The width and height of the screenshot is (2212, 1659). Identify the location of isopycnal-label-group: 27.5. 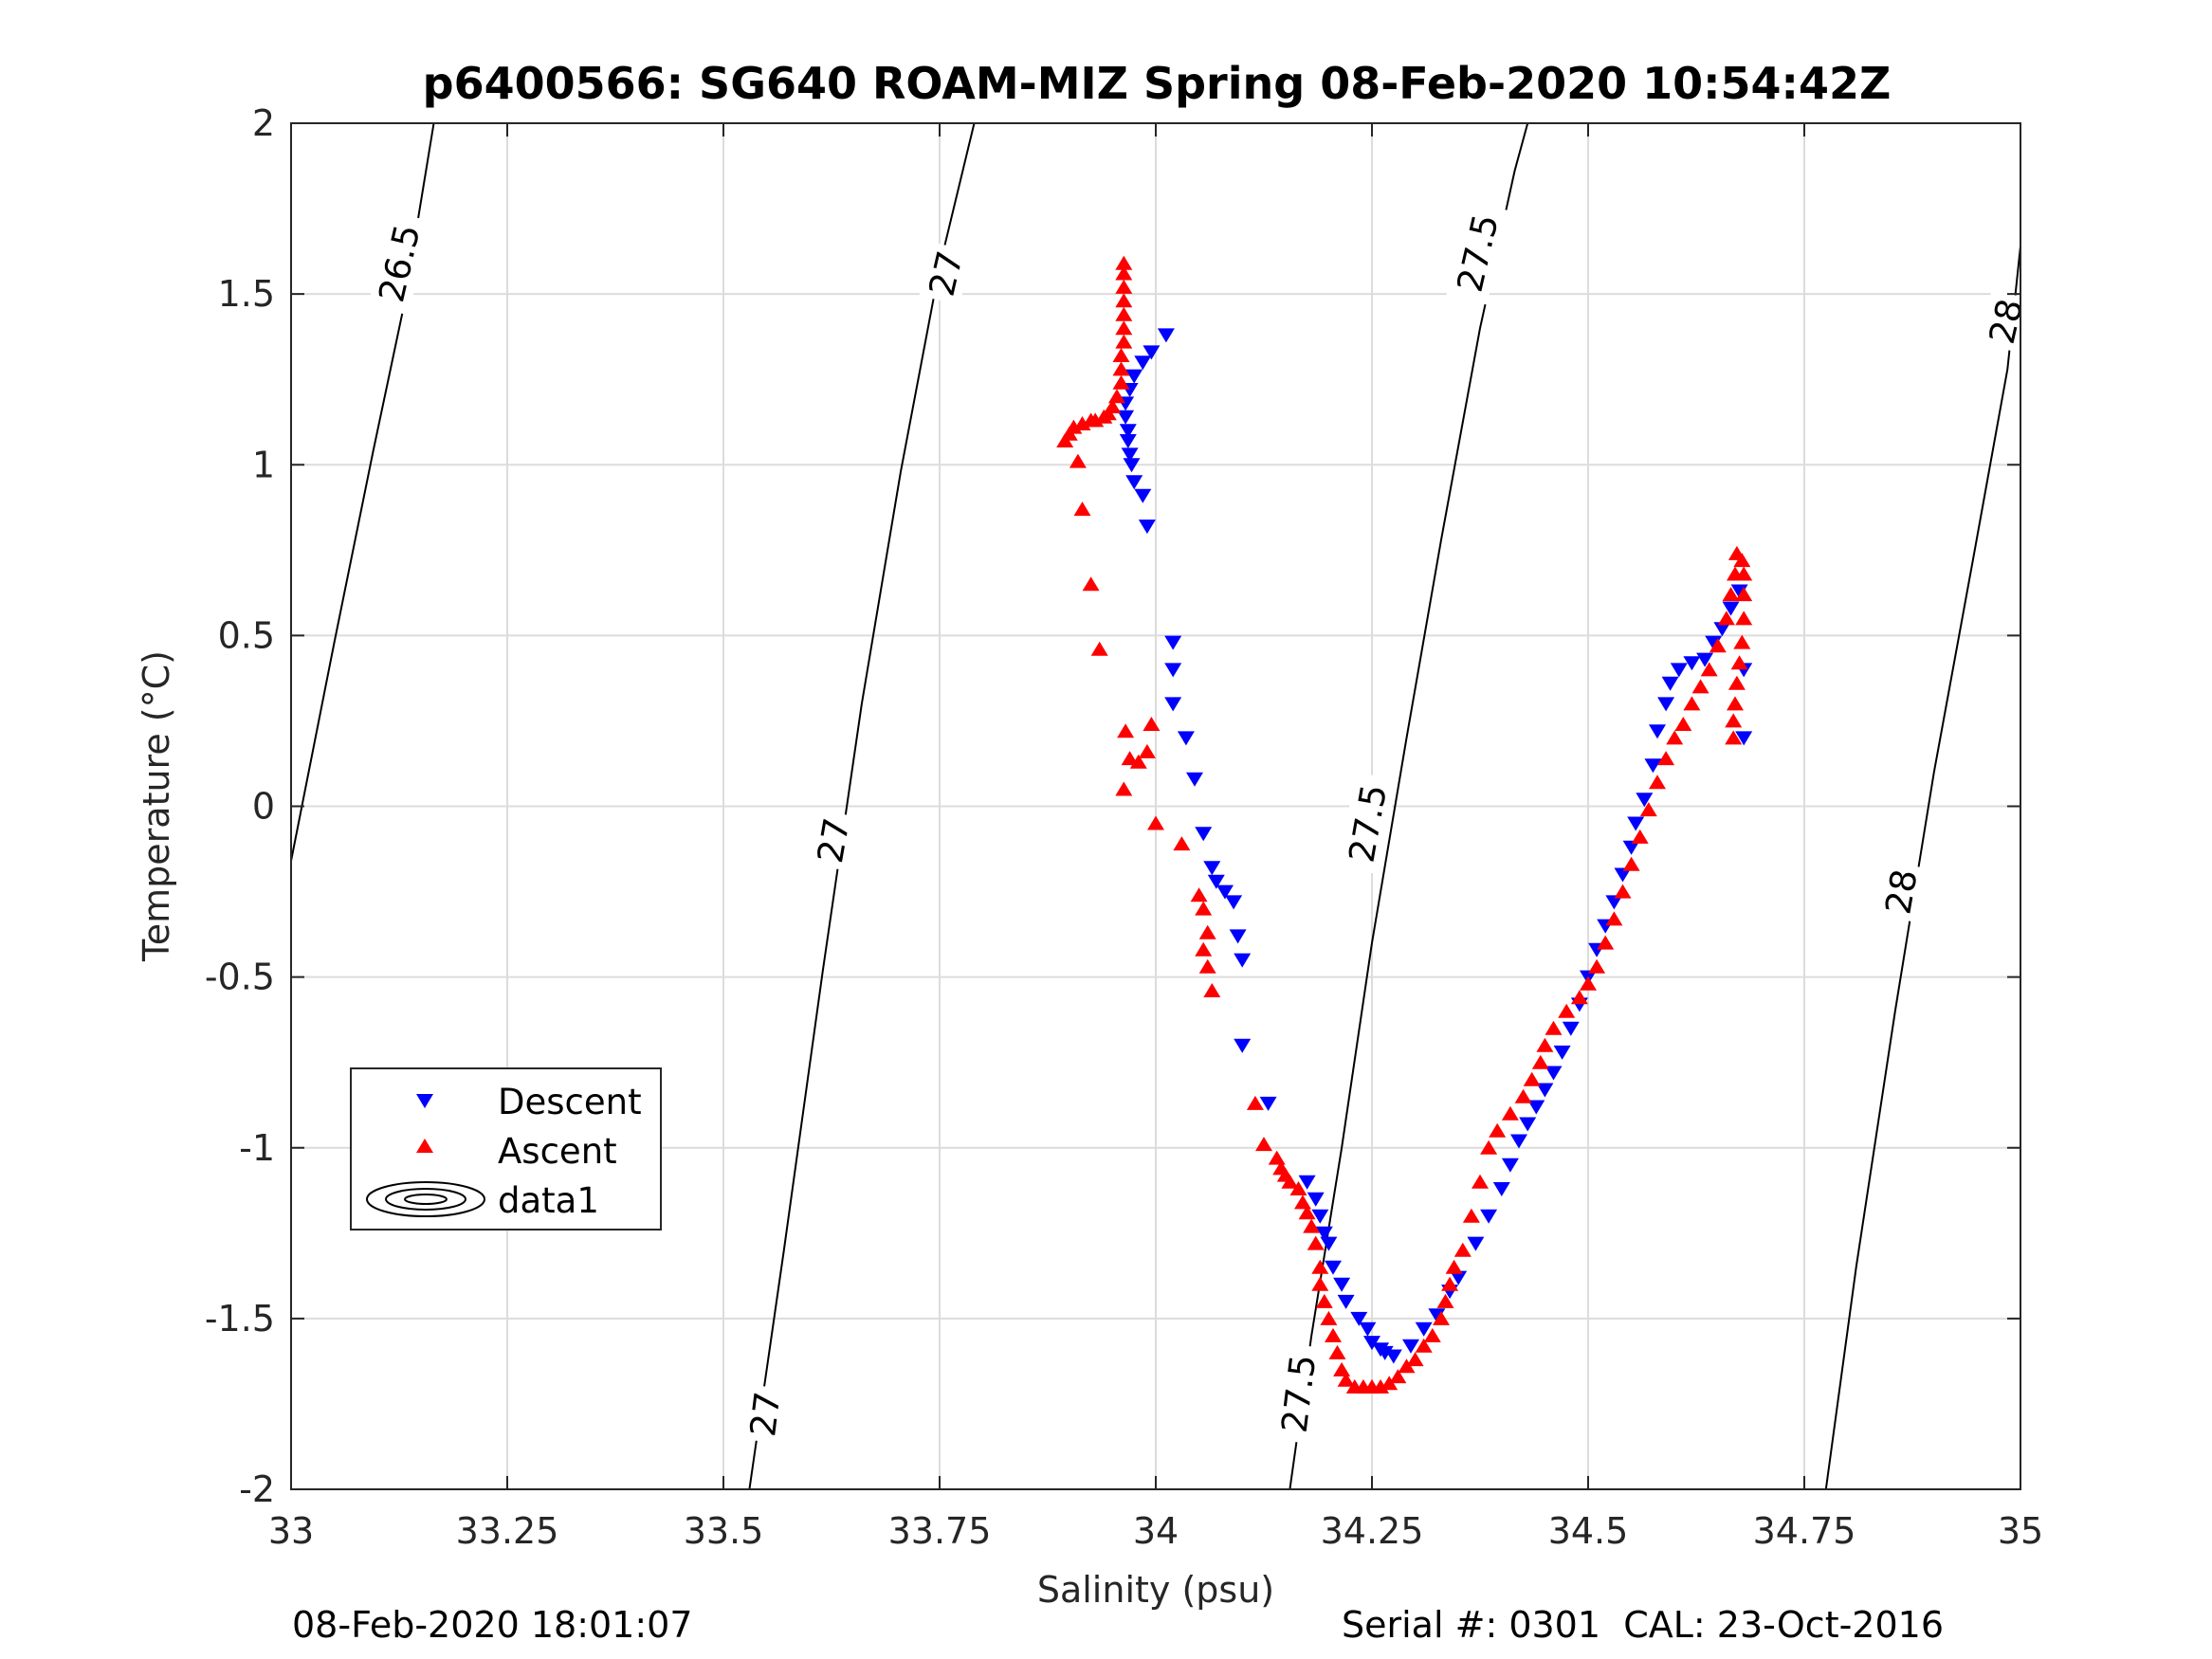
(1298, 1393).